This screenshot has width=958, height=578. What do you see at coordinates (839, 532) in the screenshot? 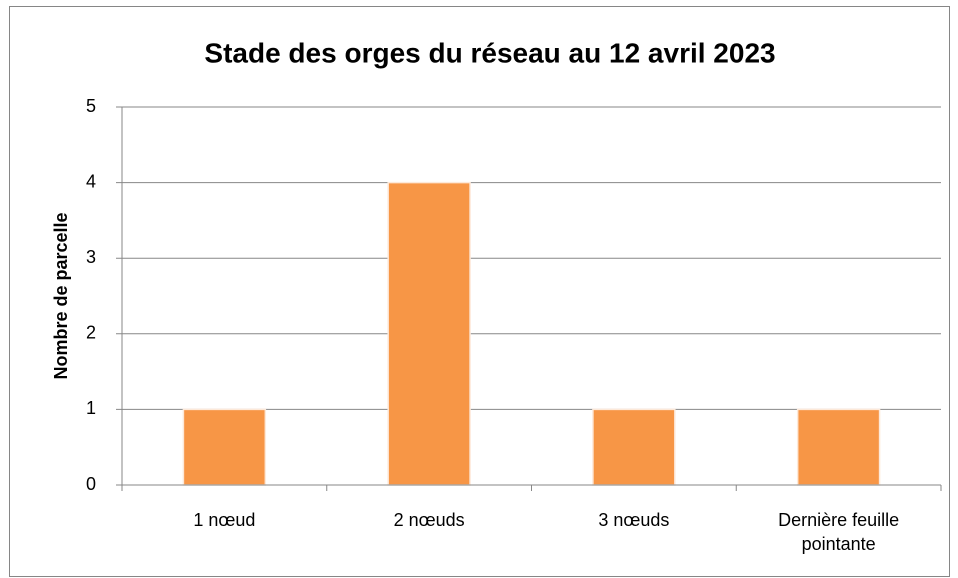
I see `x-tick-label: Dernière feuille pointante` at bounding box center [839, 532].